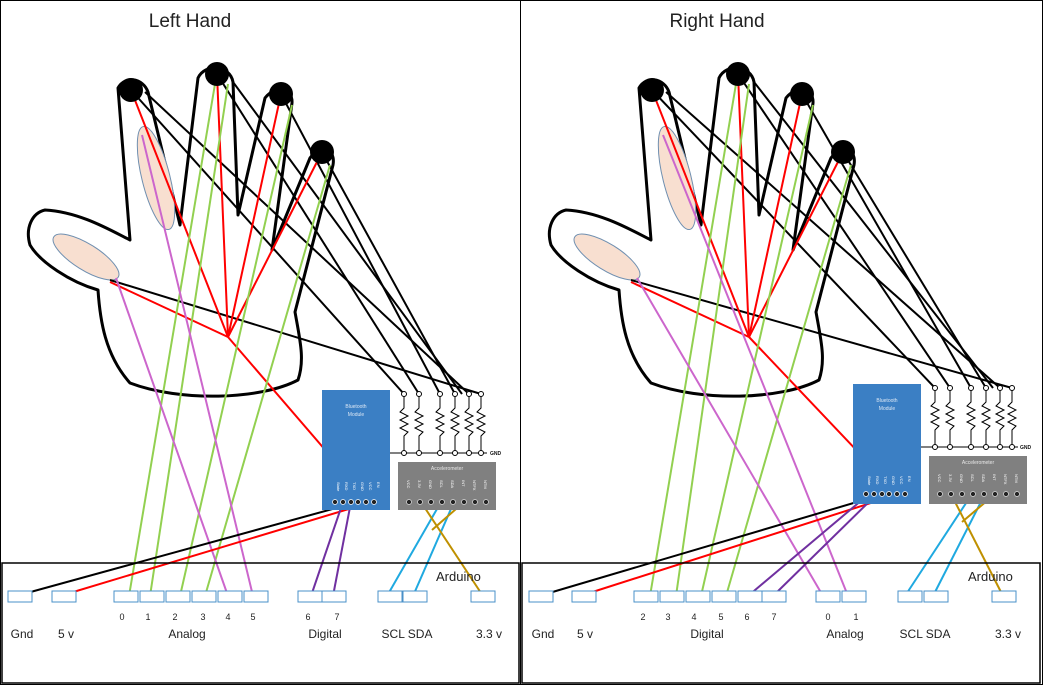 This screenshot has width=1044, height=685. What do you see at coordinates (1016, 478) in the screenshot?
I see `acc-pin-label: NTM` at bounding box center [1016, 478].